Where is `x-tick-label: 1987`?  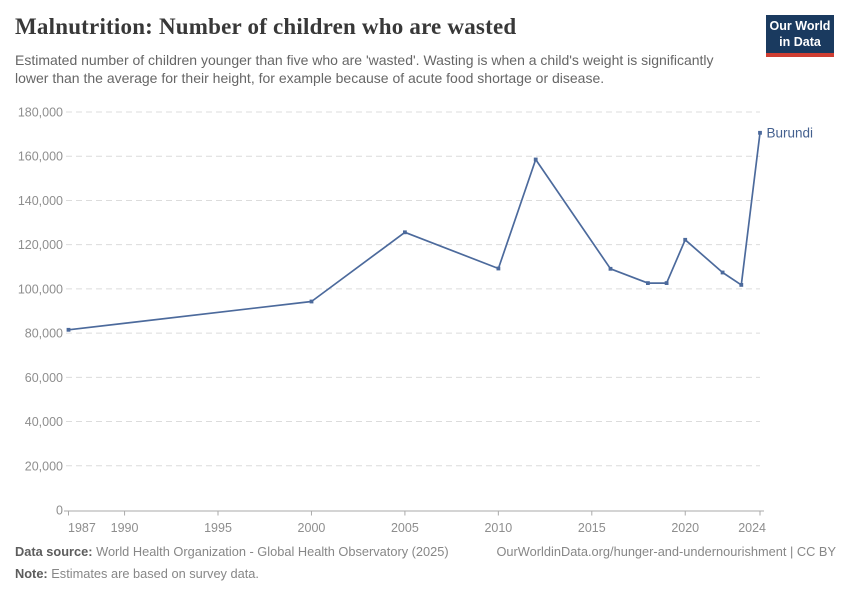 x-tick-label: 1987 is located at coordinates (82, 528).